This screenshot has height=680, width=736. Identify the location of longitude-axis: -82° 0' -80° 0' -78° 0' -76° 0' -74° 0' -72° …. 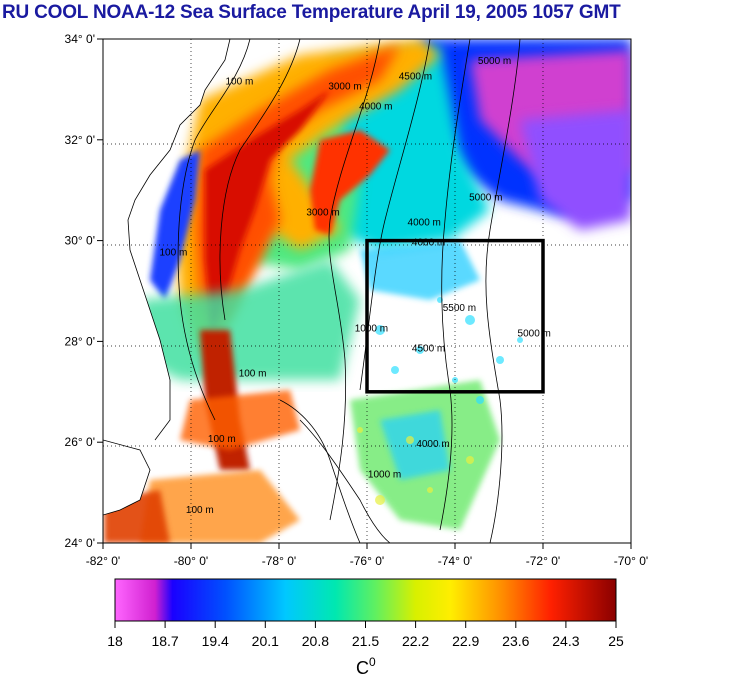
(367, 555).